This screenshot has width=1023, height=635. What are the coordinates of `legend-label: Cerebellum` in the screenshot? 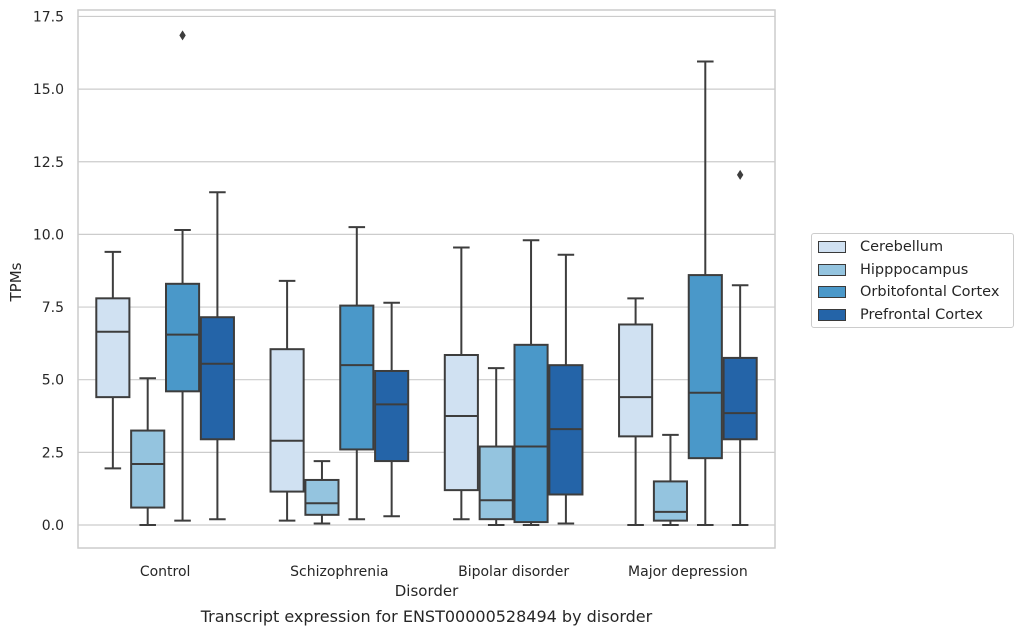 It's located at (902, 247).